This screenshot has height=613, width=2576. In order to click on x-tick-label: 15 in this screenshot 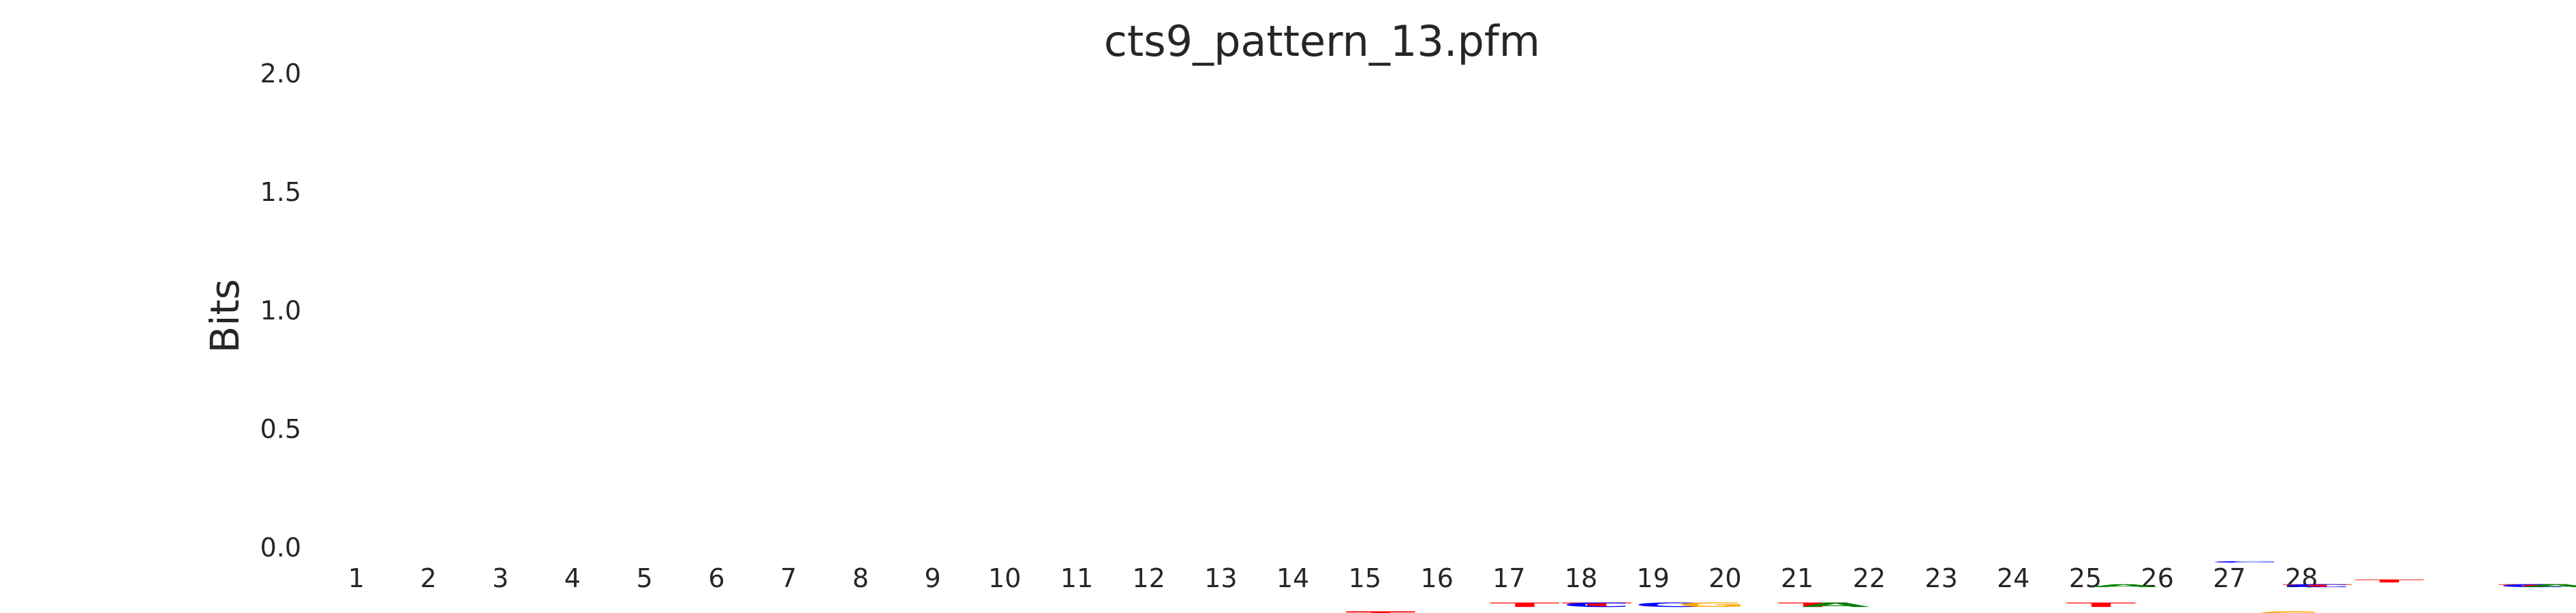, I will do `click(1365, 578)`.